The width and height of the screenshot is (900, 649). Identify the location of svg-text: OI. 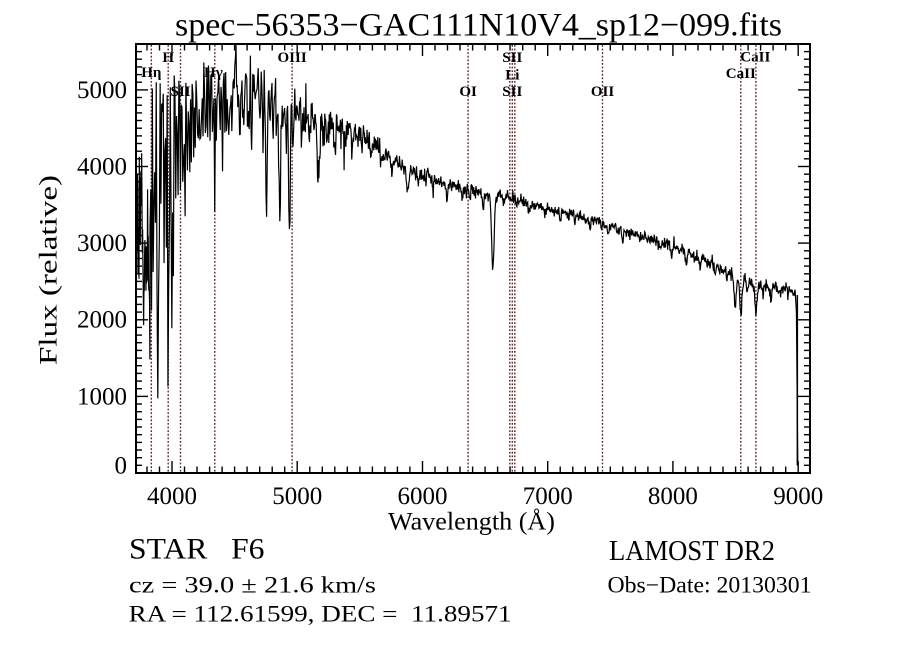
(468, 92).